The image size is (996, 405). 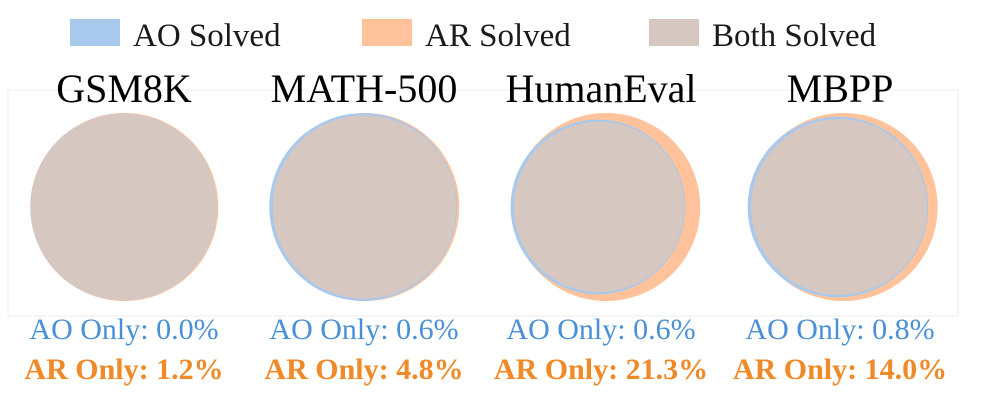 What do you see at coordinates (363, 369) in the screenshot?
I see `ar-only-label: AR Only: 4.8%` at bounding box center [363, 369].